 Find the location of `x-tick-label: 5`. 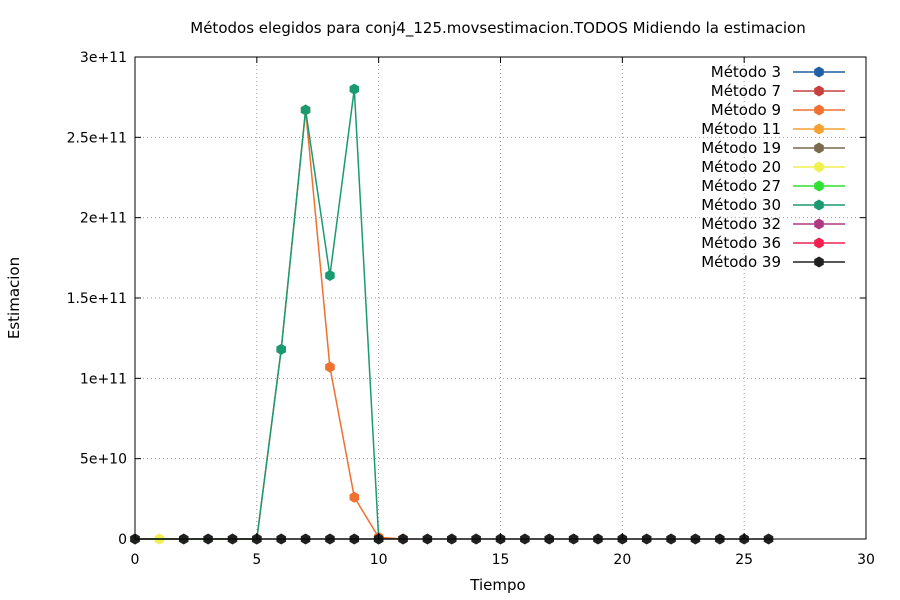

x-tick-label: 5 is located at coordinates (256, 560).